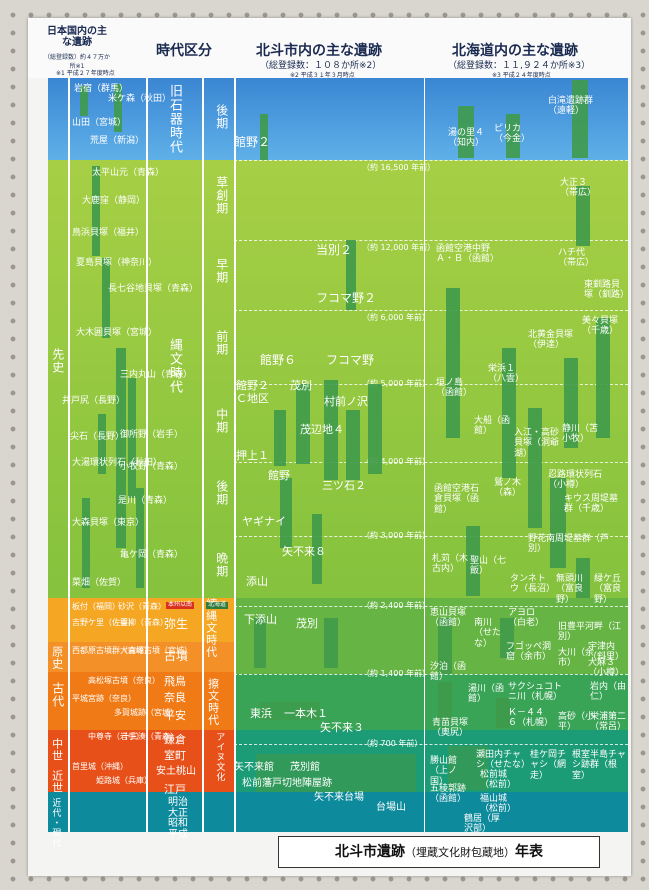 The width and height of the screenshot is (649, 890). I want to click on hokkaido-site: 札苅（木古内）, so click(450, 564).